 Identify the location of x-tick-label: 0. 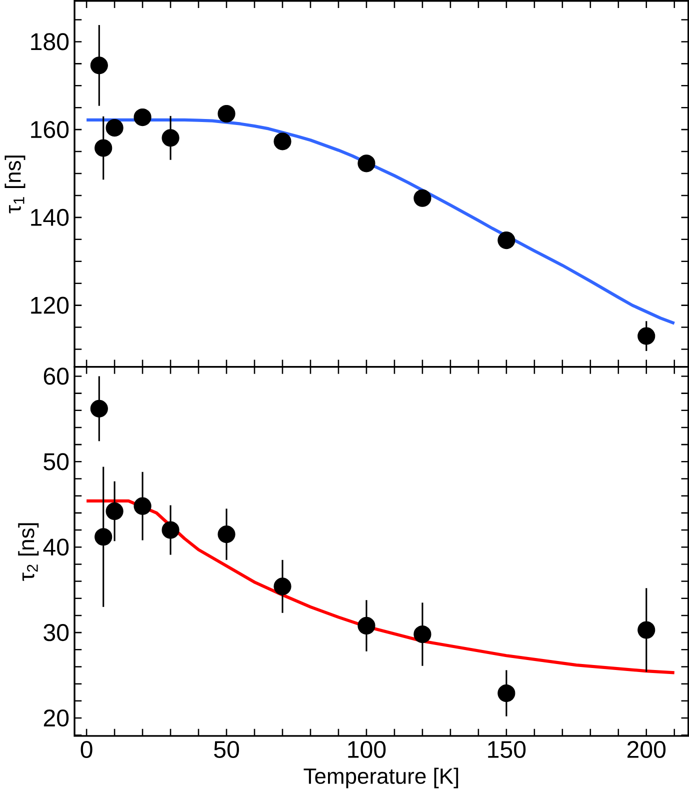
(86, 749).